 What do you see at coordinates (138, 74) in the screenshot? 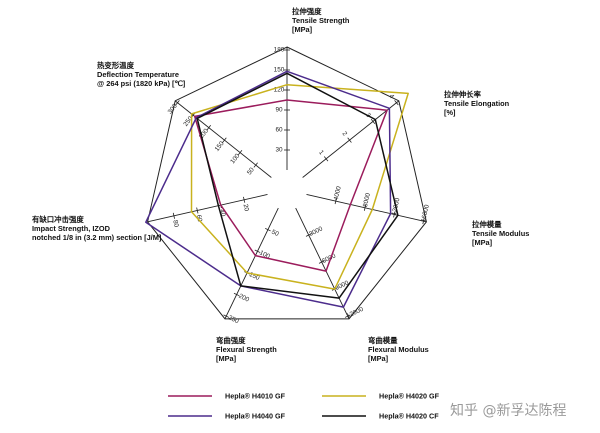
I see `axis-title-deflection_temperature: Deflection Temperature` at bounding box center [138, 74].